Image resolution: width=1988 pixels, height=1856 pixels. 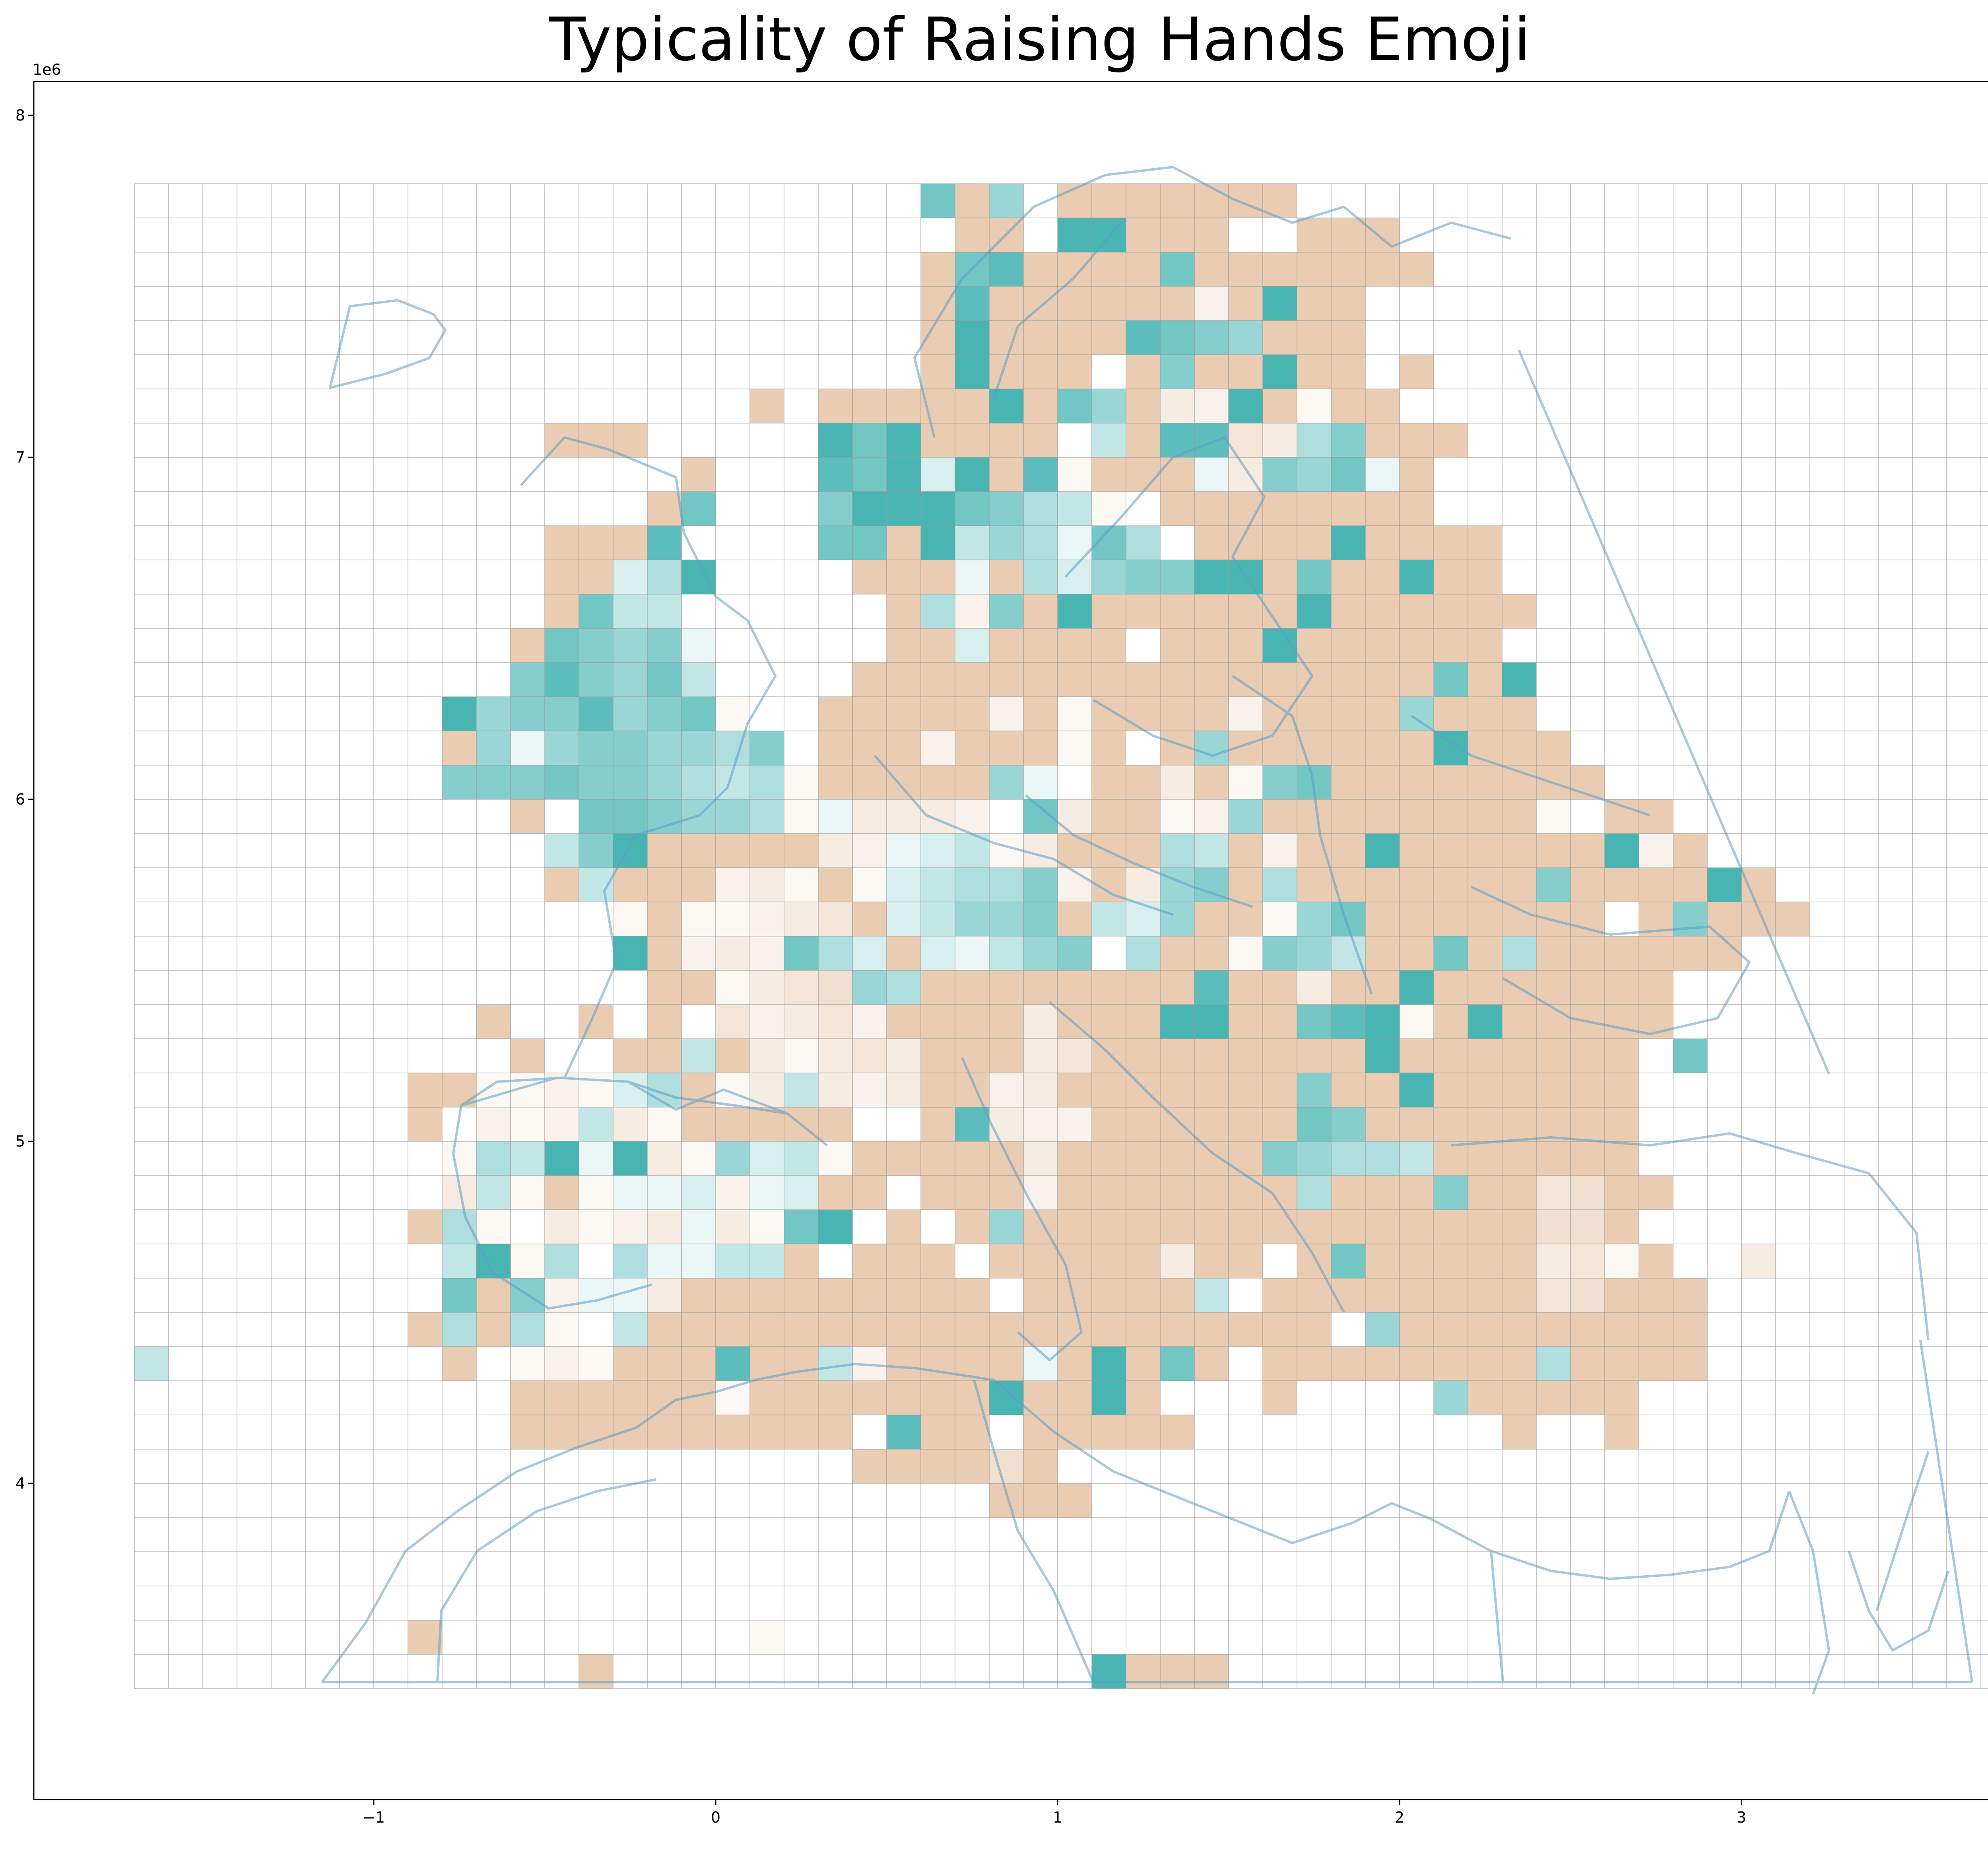 What do you see at coordinates (374, 1817) in the screenshot?
I see `x-tick-label: −1` at bounding box center [374, 1817].